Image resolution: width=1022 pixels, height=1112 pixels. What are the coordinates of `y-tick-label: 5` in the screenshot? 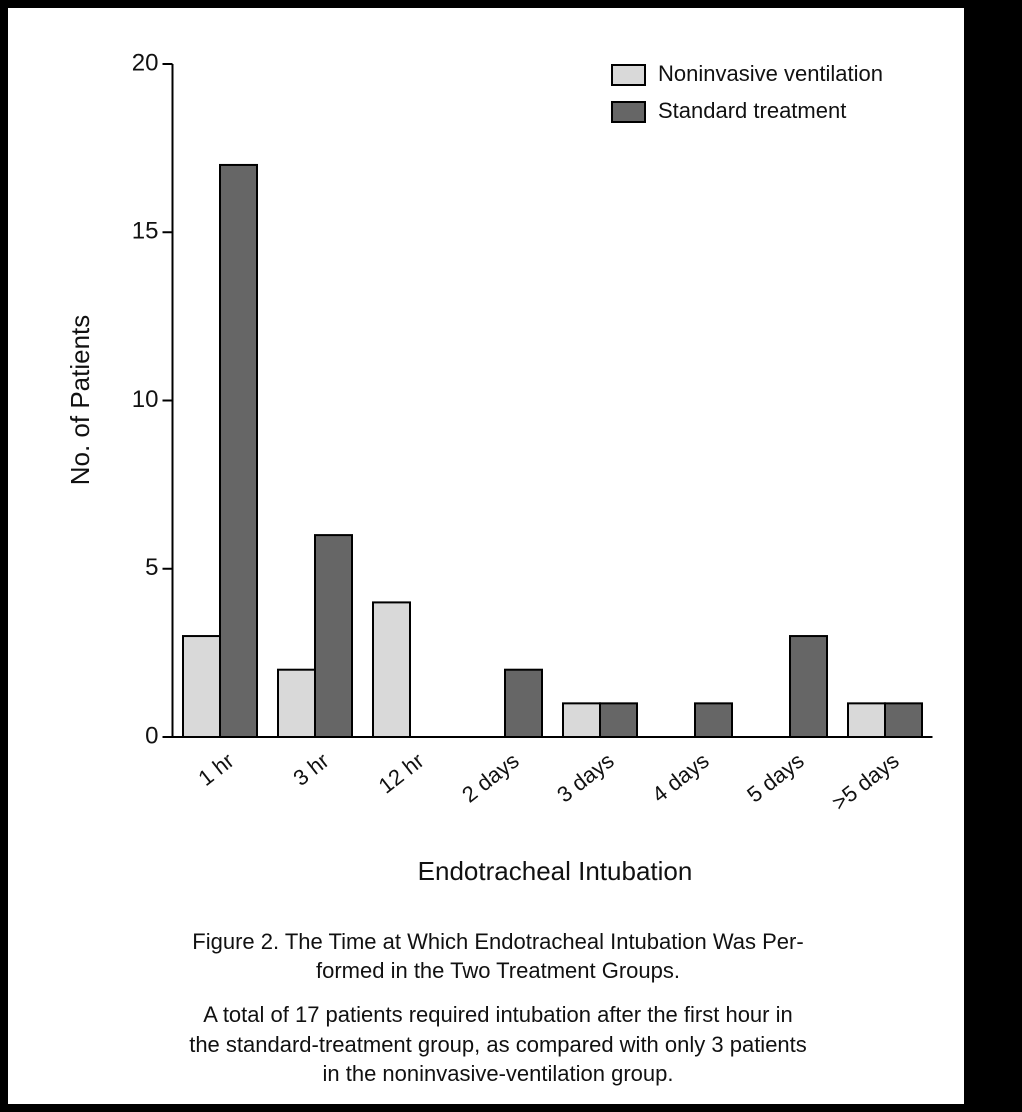 It's located at (151, 567).